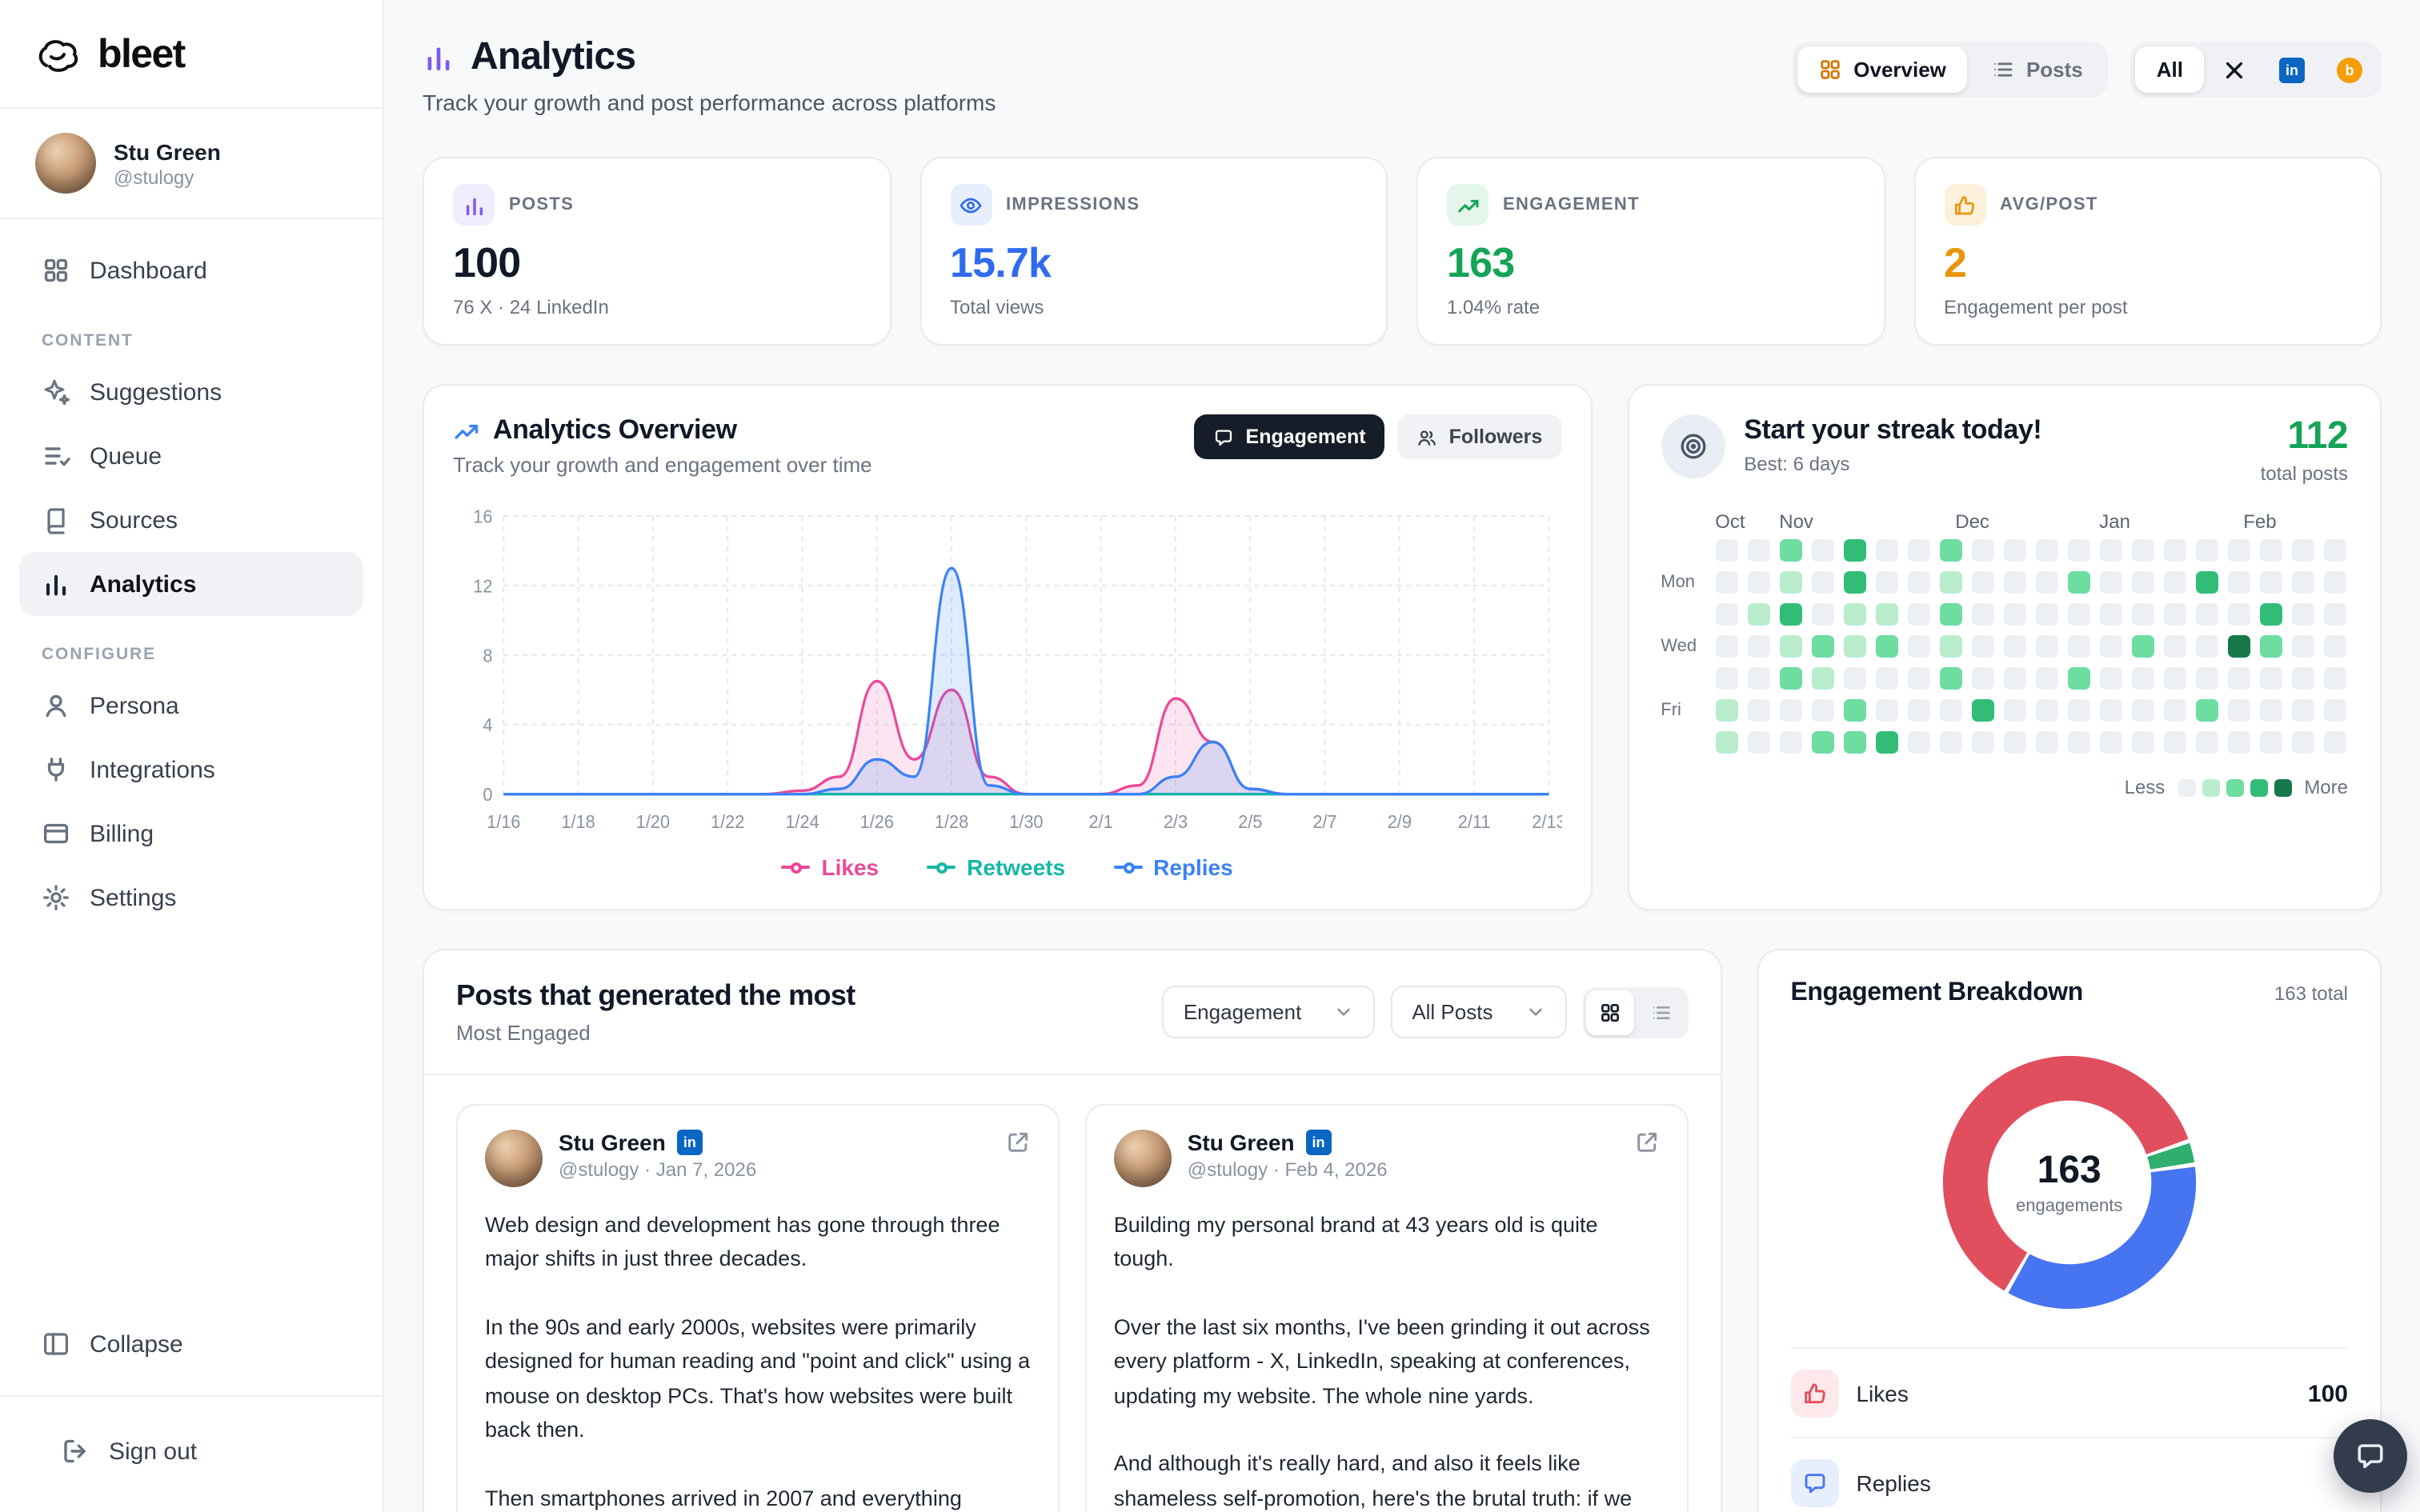 The height and width of the screenshot is (1512, 2420). Describe the element at coordinates (1001, 262) in the screenshot. I see `stat-value: 15.7k` at that location.